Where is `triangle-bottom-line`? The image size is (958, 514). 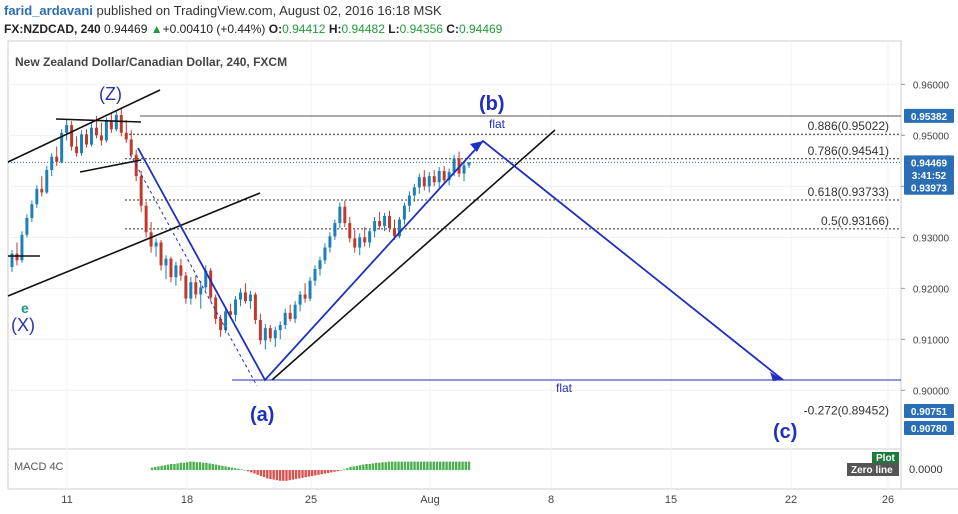 triangle-bottom-line is located at coordinates (110, 166).